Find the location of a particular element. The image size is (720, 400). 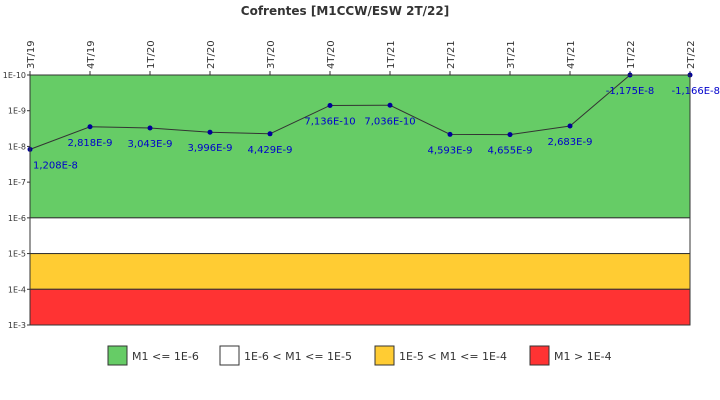

data-label: 4,593E-9 is located at coordinates (450, 150).